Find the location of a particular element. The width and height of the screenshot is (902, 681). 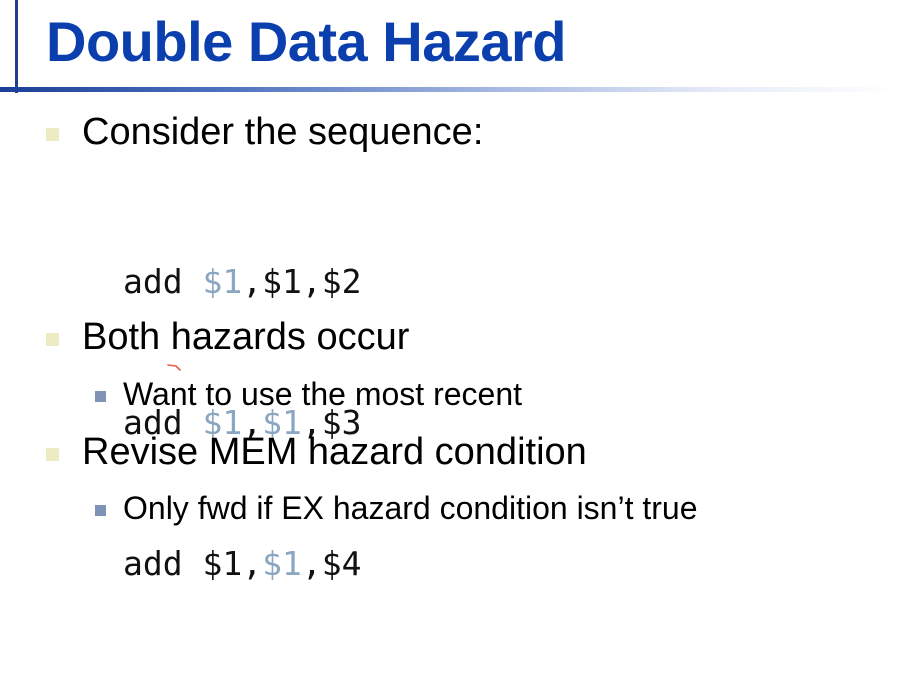

sub-bullet-most-recent: Want to use the most recent is located at coordinates (308, 394).